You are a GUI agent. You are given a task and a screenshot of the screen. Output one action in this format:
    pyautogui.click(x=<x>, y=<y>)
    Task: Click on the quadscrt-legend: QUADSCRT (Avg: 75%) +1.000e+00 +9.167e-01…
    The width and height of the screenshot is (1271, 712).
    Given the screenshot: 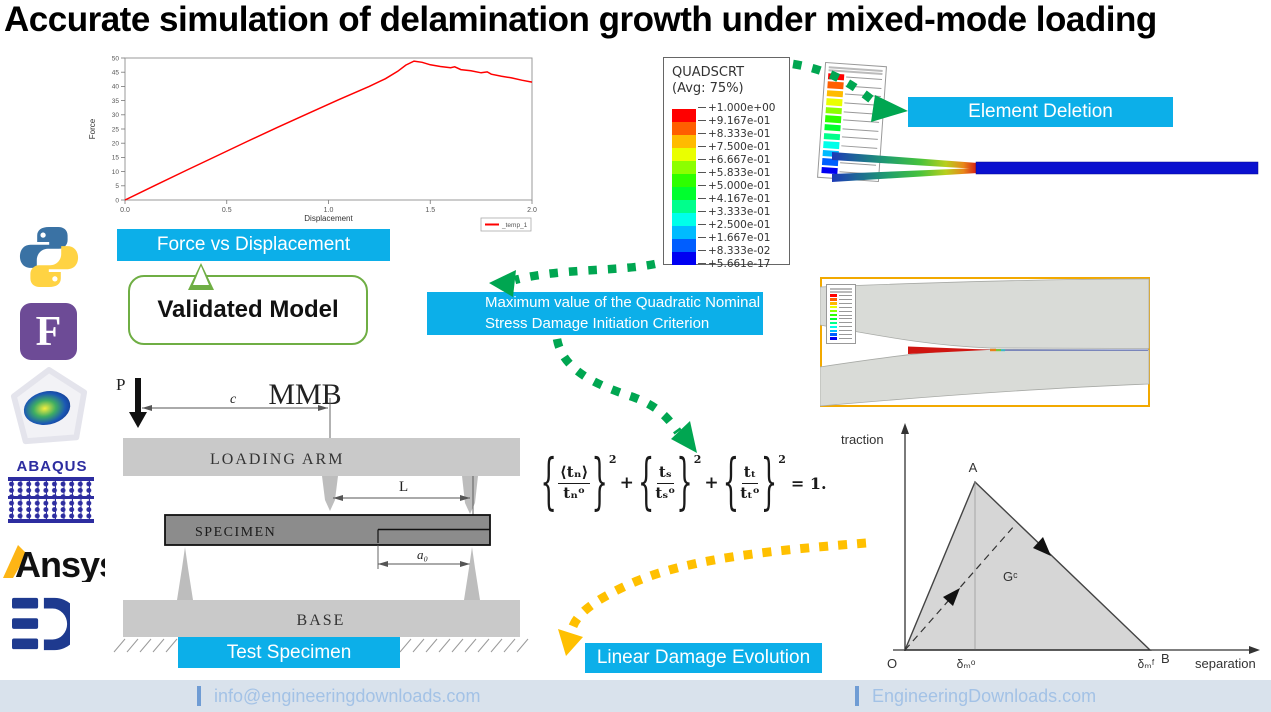 What is the action you would take?
    pyautogui.click(x=726, y=163)
    